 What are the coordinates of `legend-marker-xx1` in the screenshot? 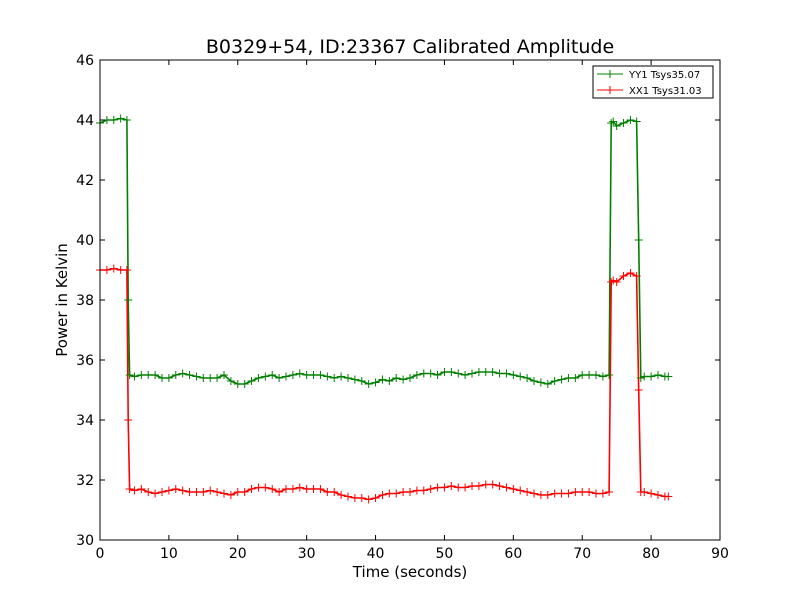 It's located at (610, 90).